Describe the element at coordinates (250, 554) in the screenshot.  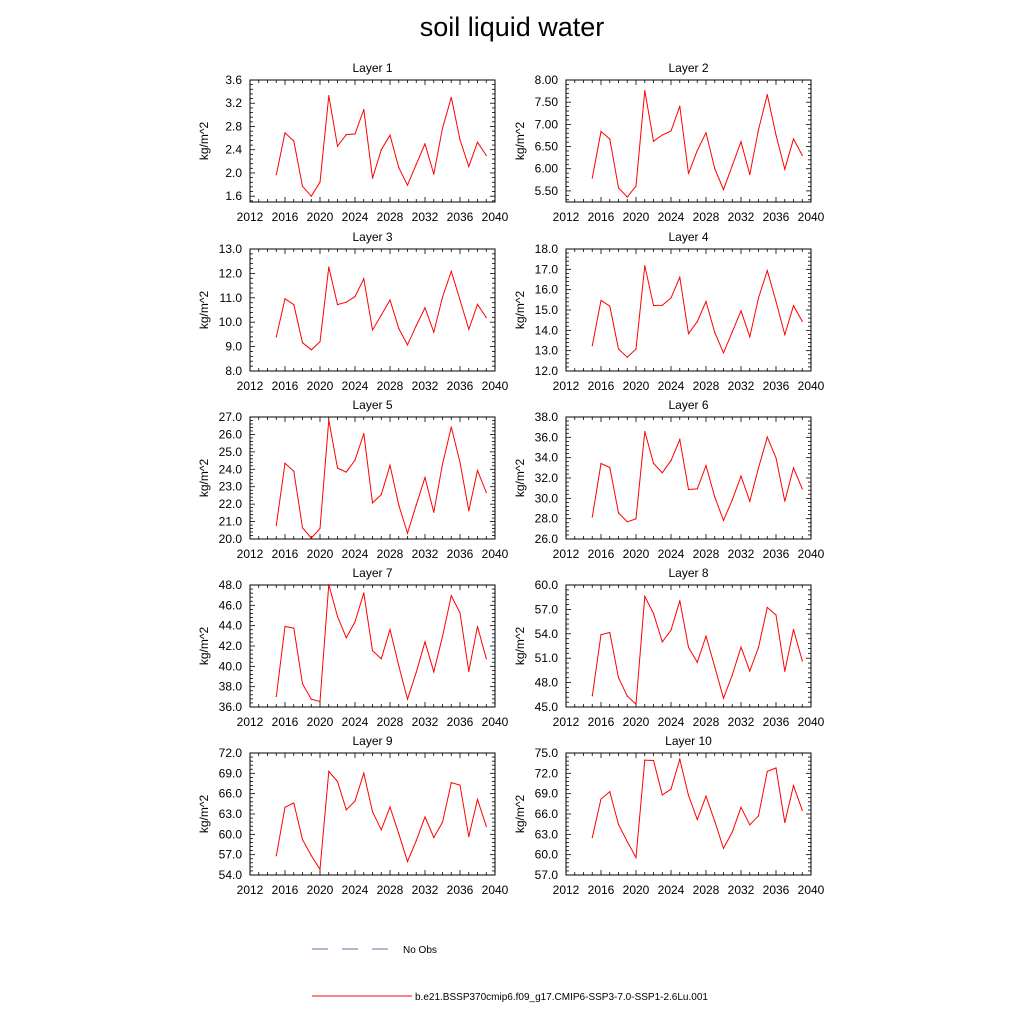
I see `x-tick-label: 2012` at that location.